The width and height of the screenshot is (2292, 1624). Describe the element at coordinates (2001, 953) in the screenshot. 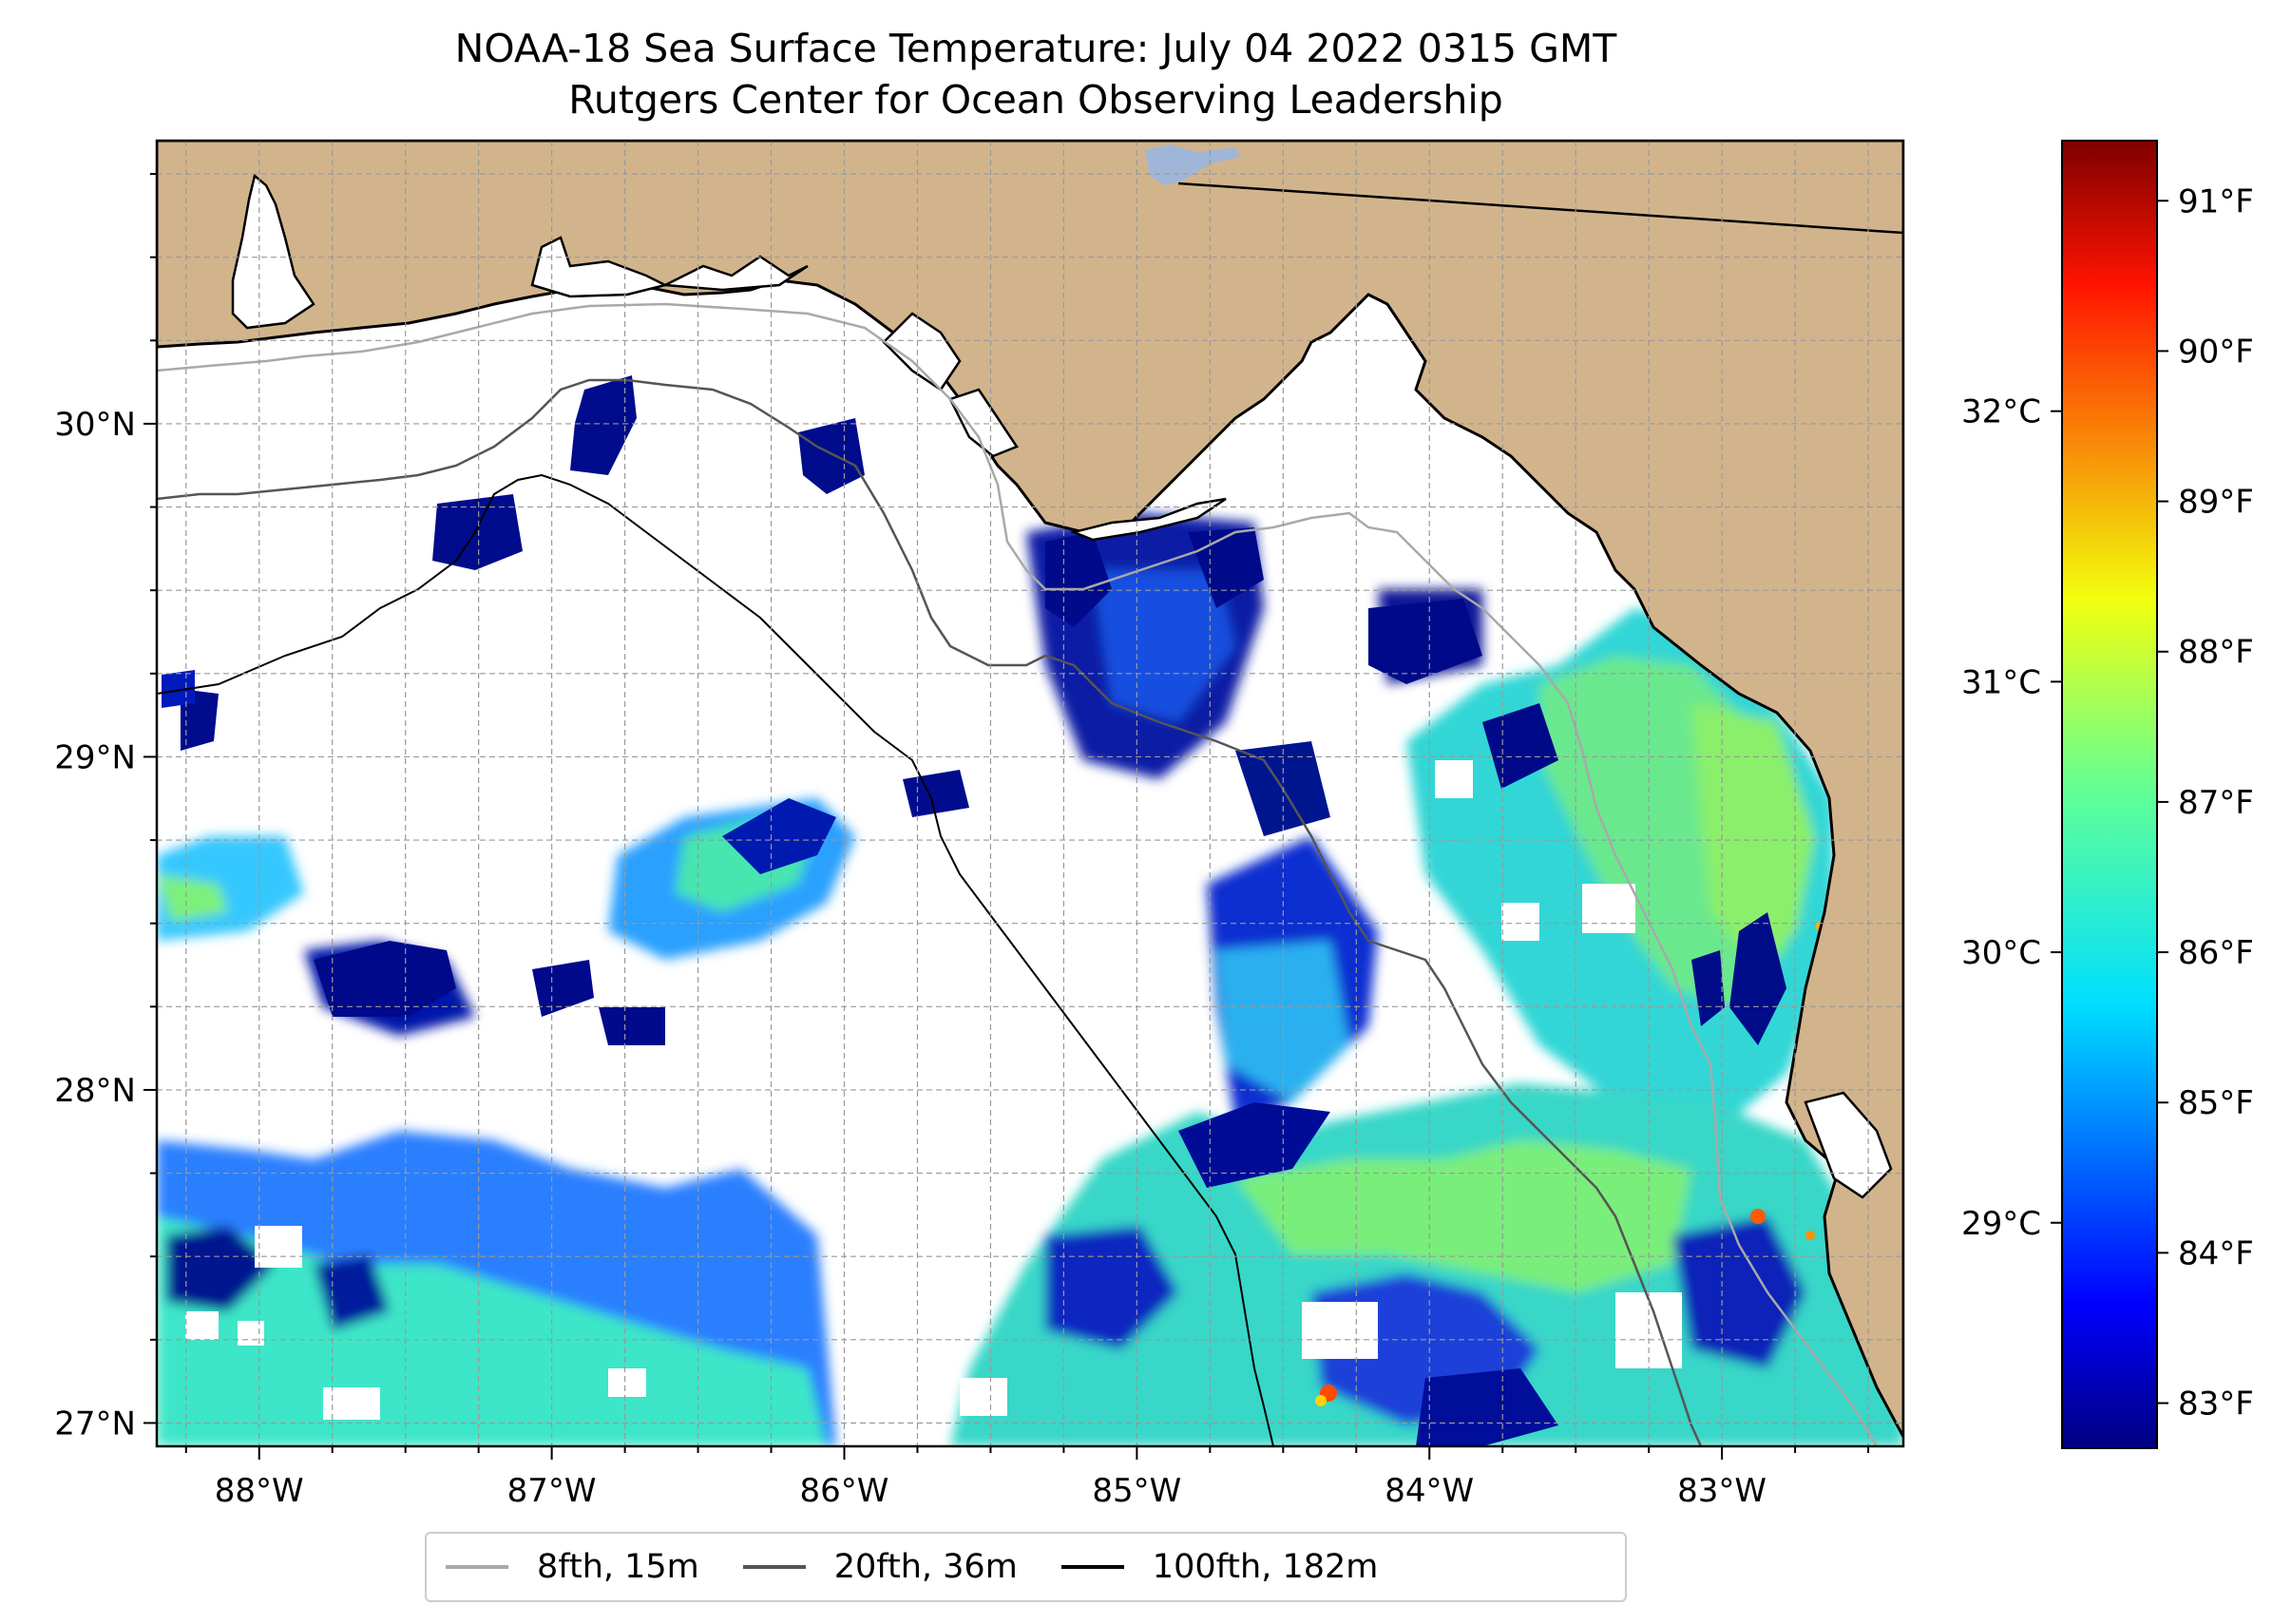

I see `colorbar-c-label: 30°C` at that location.